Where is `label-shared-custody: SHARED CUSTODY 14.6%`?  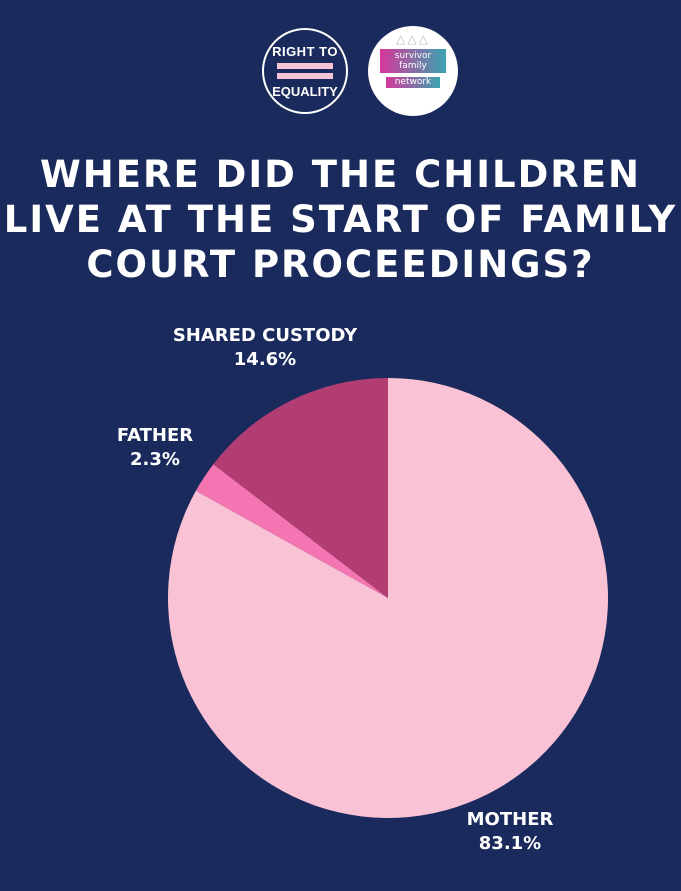 label-shared-custody: SHARED CUSTODY 14.6% is located at coordinates (265, 347).